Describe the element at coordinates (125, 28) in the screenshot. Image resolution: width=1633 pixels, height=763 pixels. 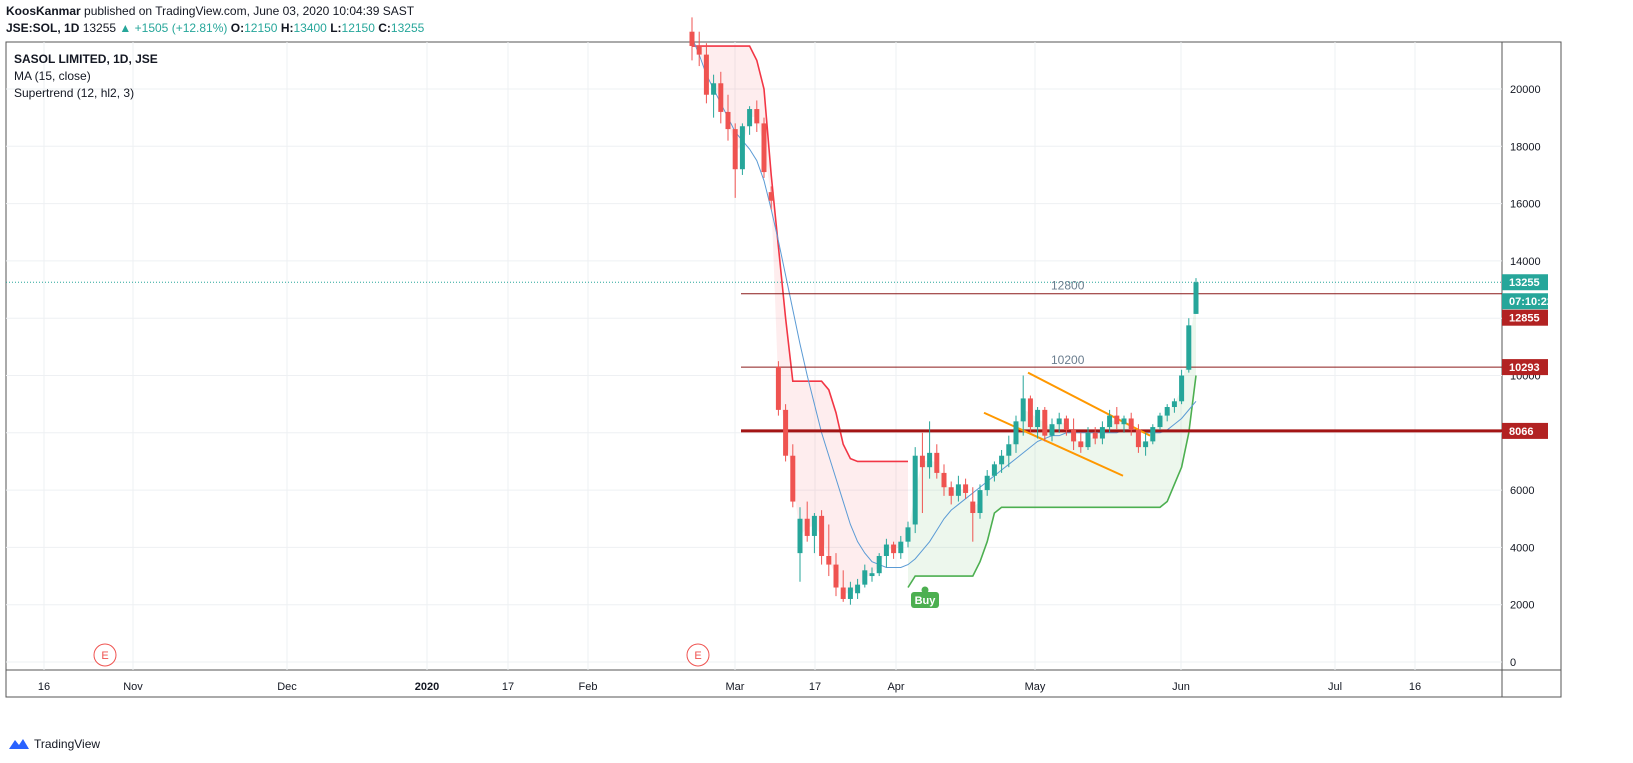
I see `up-arrow-icon: ▲` at that location.